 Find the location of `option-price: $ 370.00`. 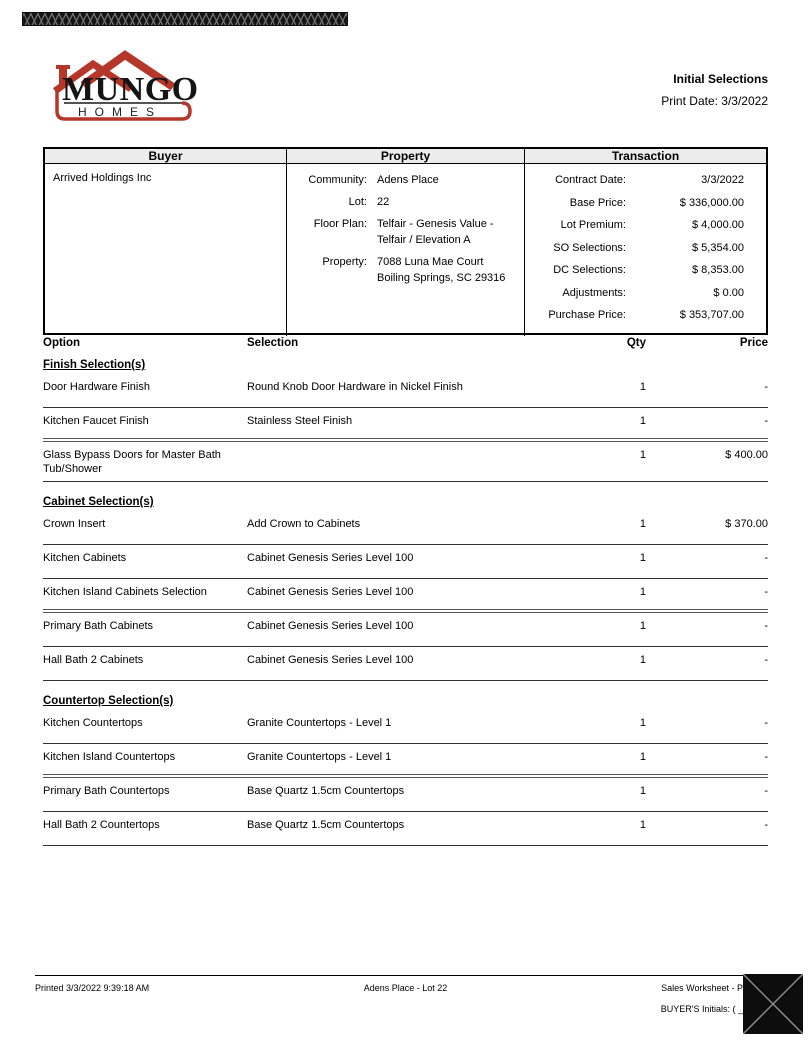

option-price: $ 370.00 is located at coordinates (746, 524).